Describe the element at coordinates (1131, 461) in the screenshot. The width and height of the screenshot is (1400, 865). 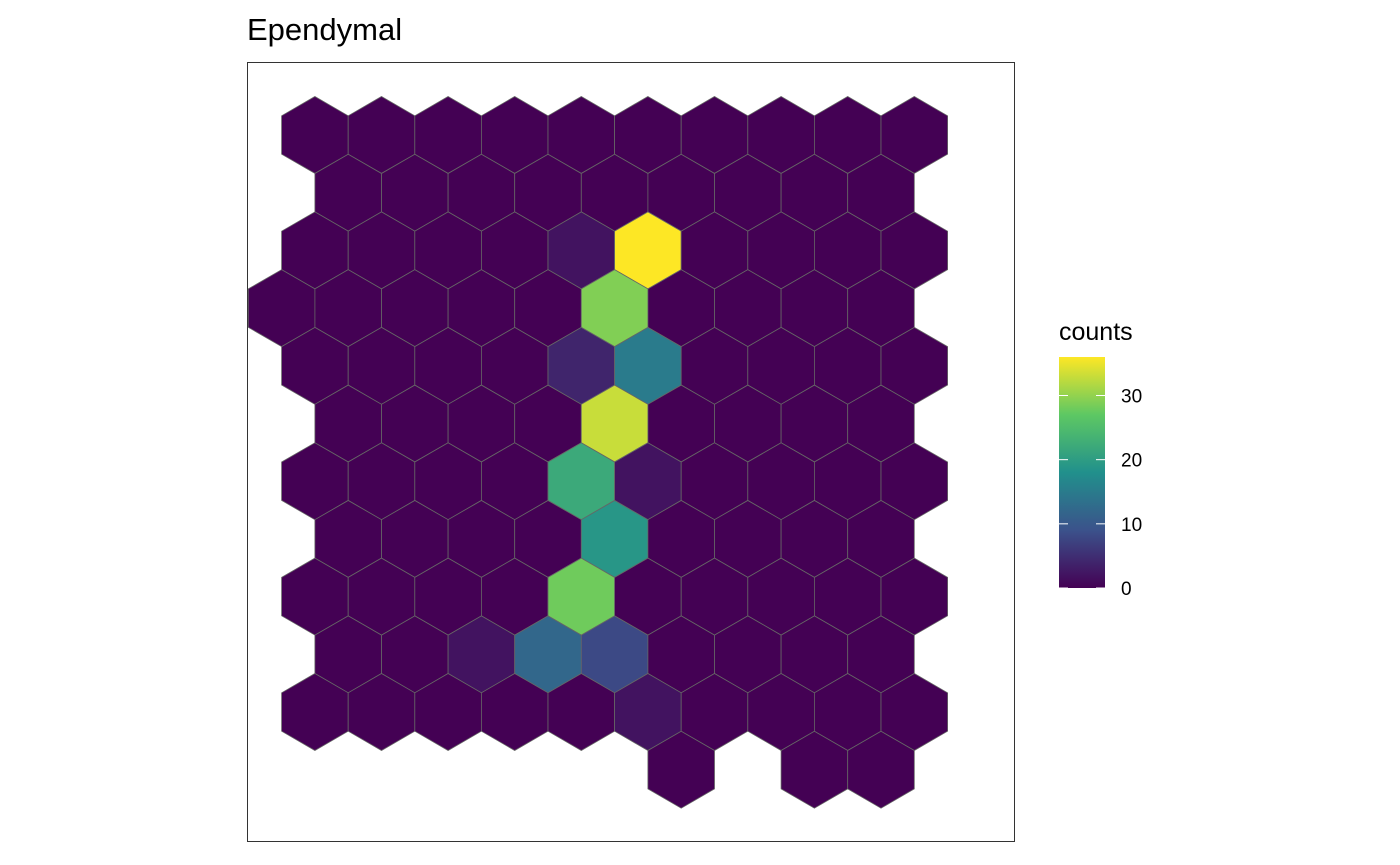
I see `legend-tick-label: 20` at that location.